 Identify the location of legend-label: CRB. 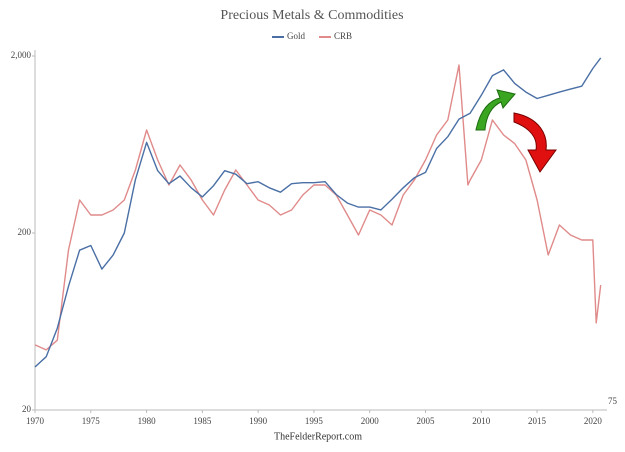
(343, 36).